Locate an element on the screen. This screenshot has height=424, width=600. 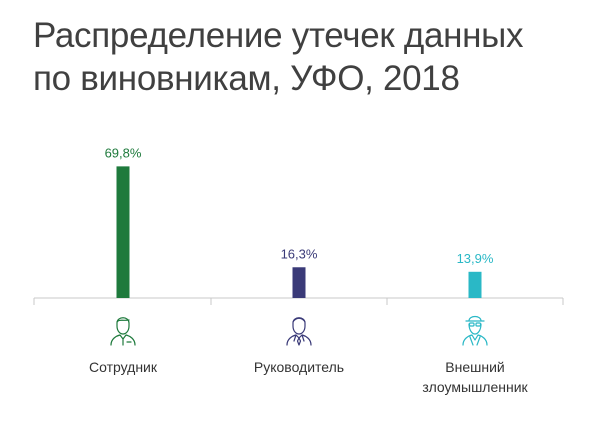
x-tick-label-line: Сотрудник is located at coordinates (122, 367).